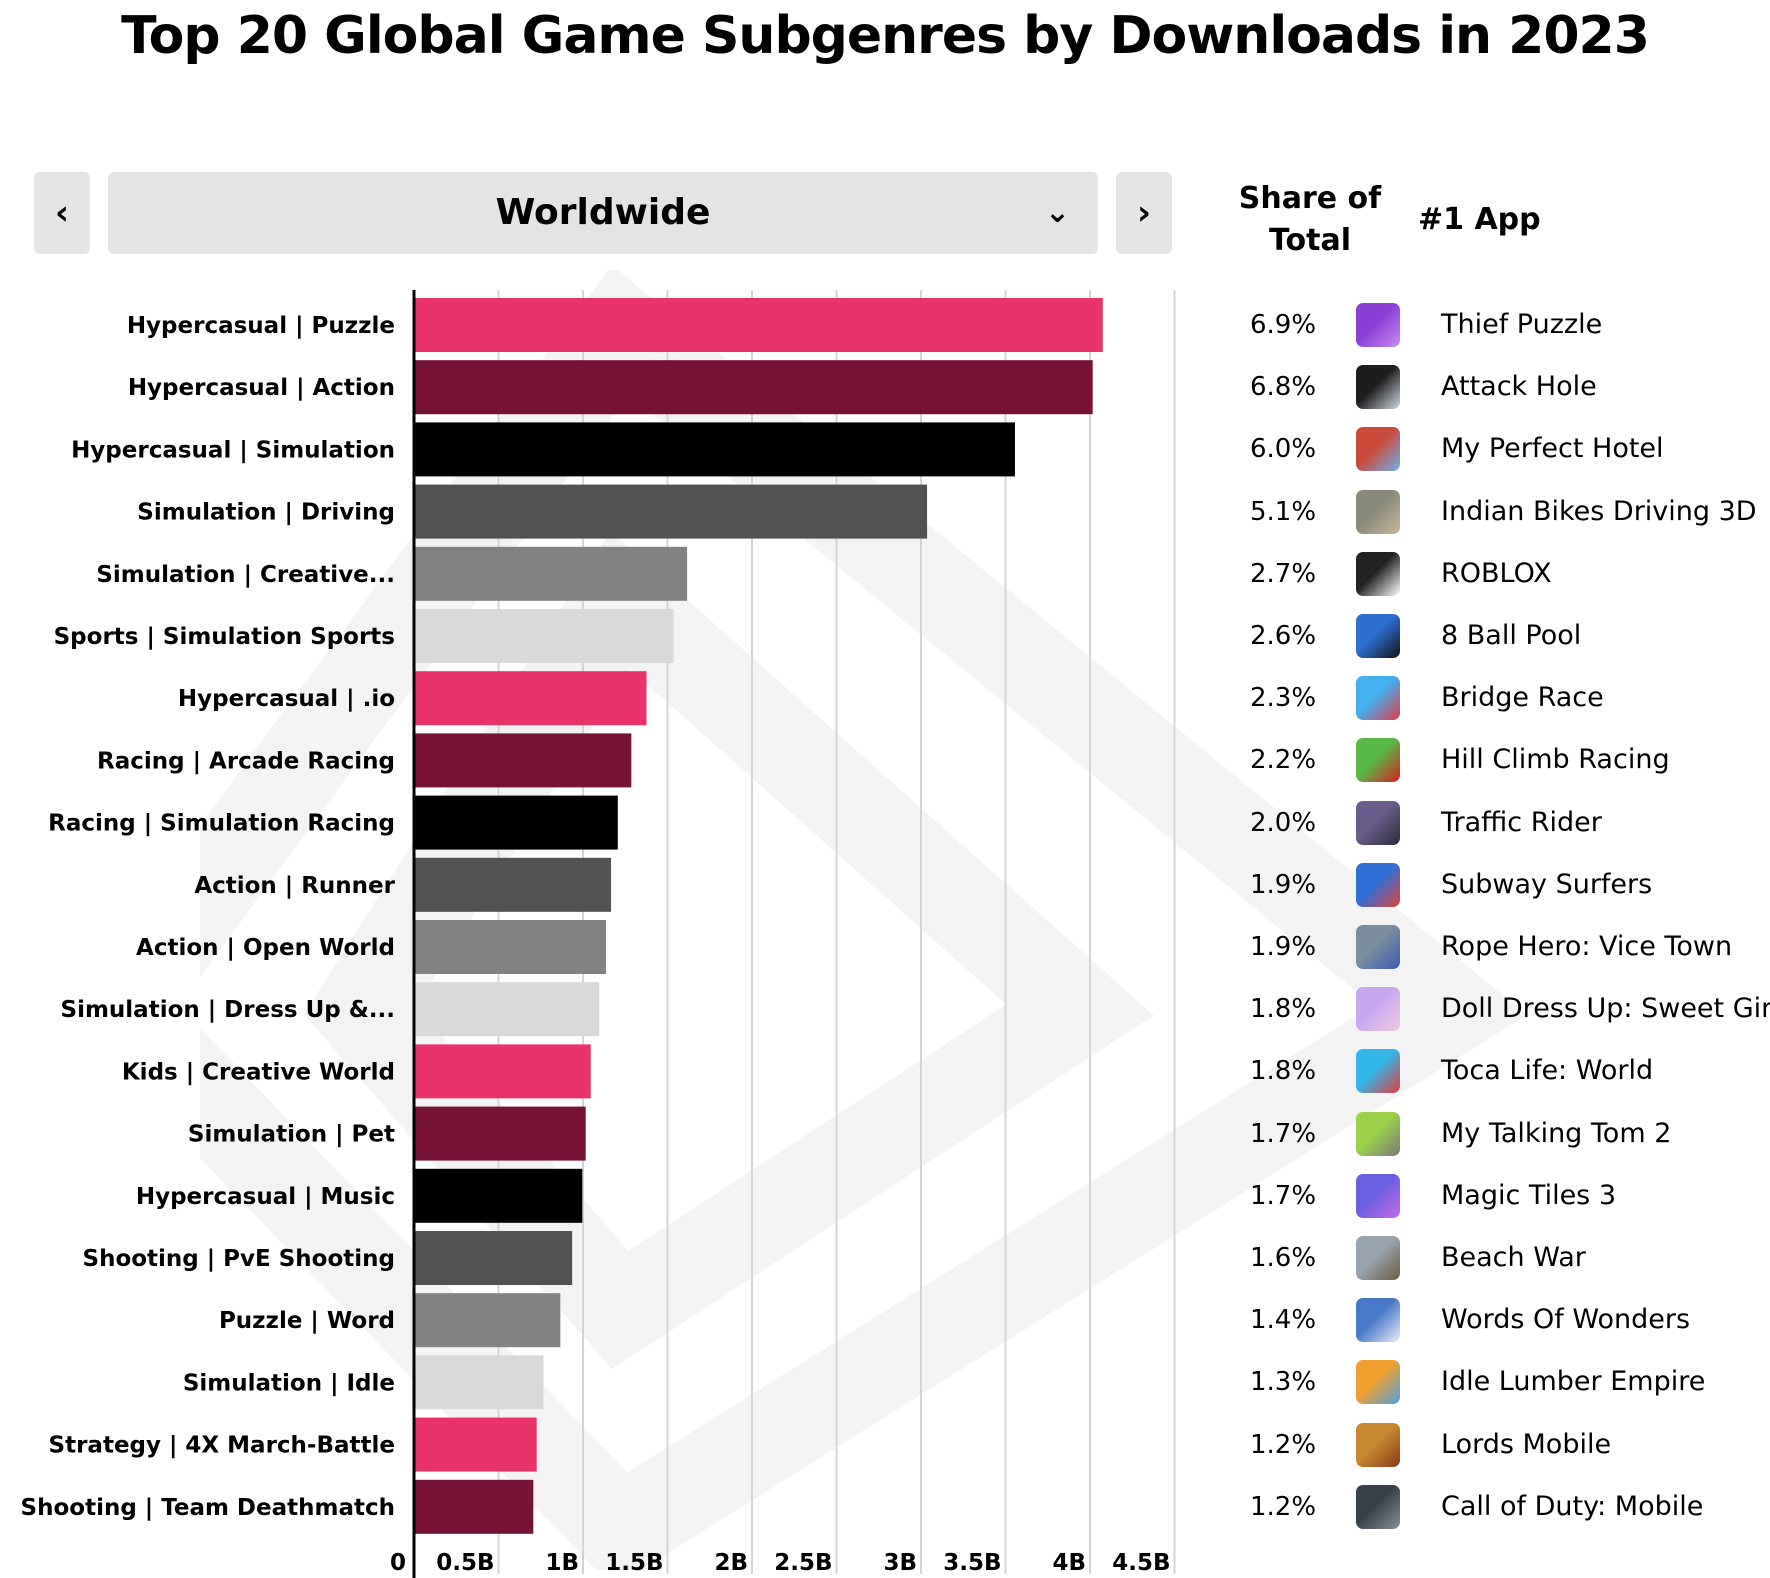 This screenshot has height=1578, width=1770. Describe the element at coordinates (1310, 240) in the screenshot. I see `share-header-line2: Total` at that location.